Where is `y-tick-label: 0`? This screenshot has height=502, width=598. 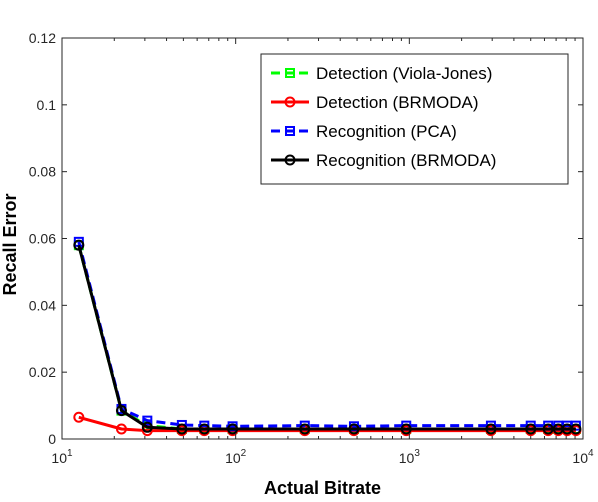 y-tick-label: 0 is located at coordinates (52, 439).